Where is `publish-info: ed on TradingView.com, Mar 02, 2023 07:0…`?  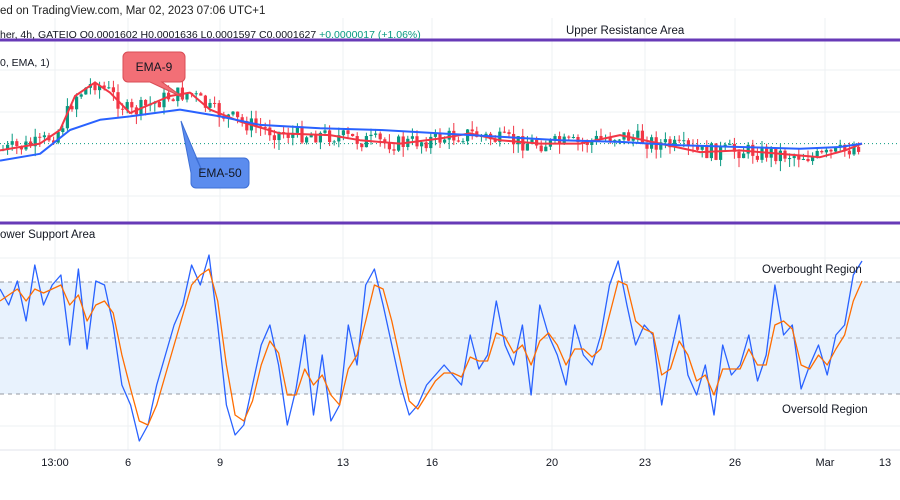 publish-info: ed on TradingView.com, Mar 02, 2023 07:0… is located at coordinates (133, 11).